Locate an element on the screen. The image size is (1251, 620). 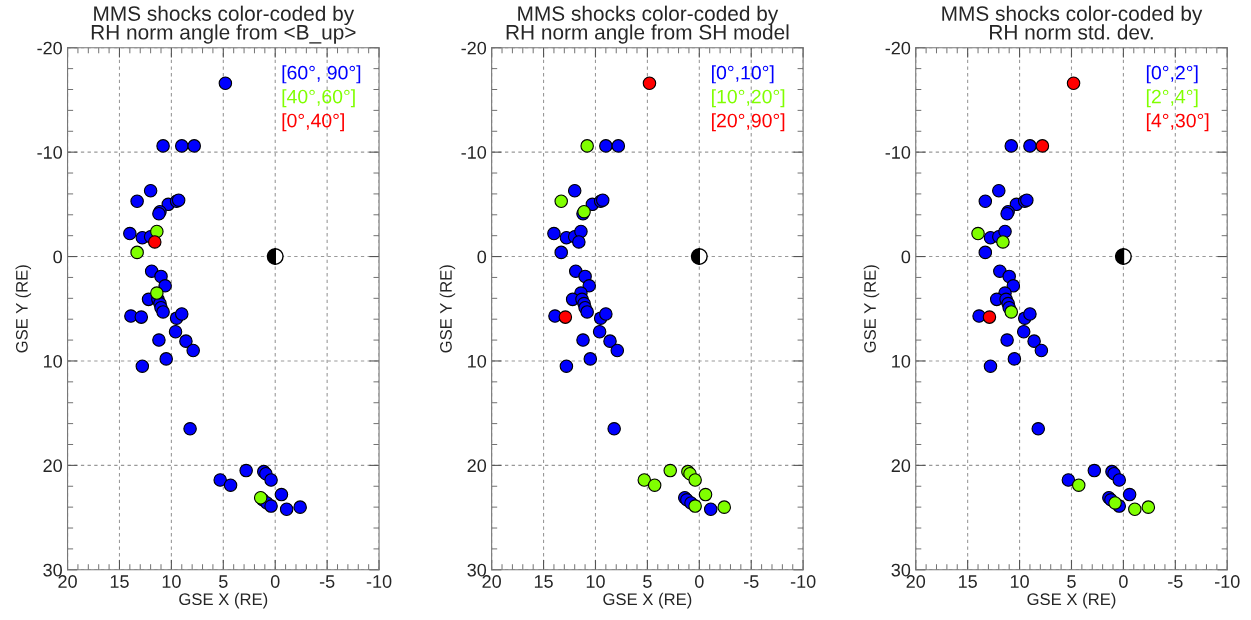
text: [20°,90°] is located at coordinates (748, 122).